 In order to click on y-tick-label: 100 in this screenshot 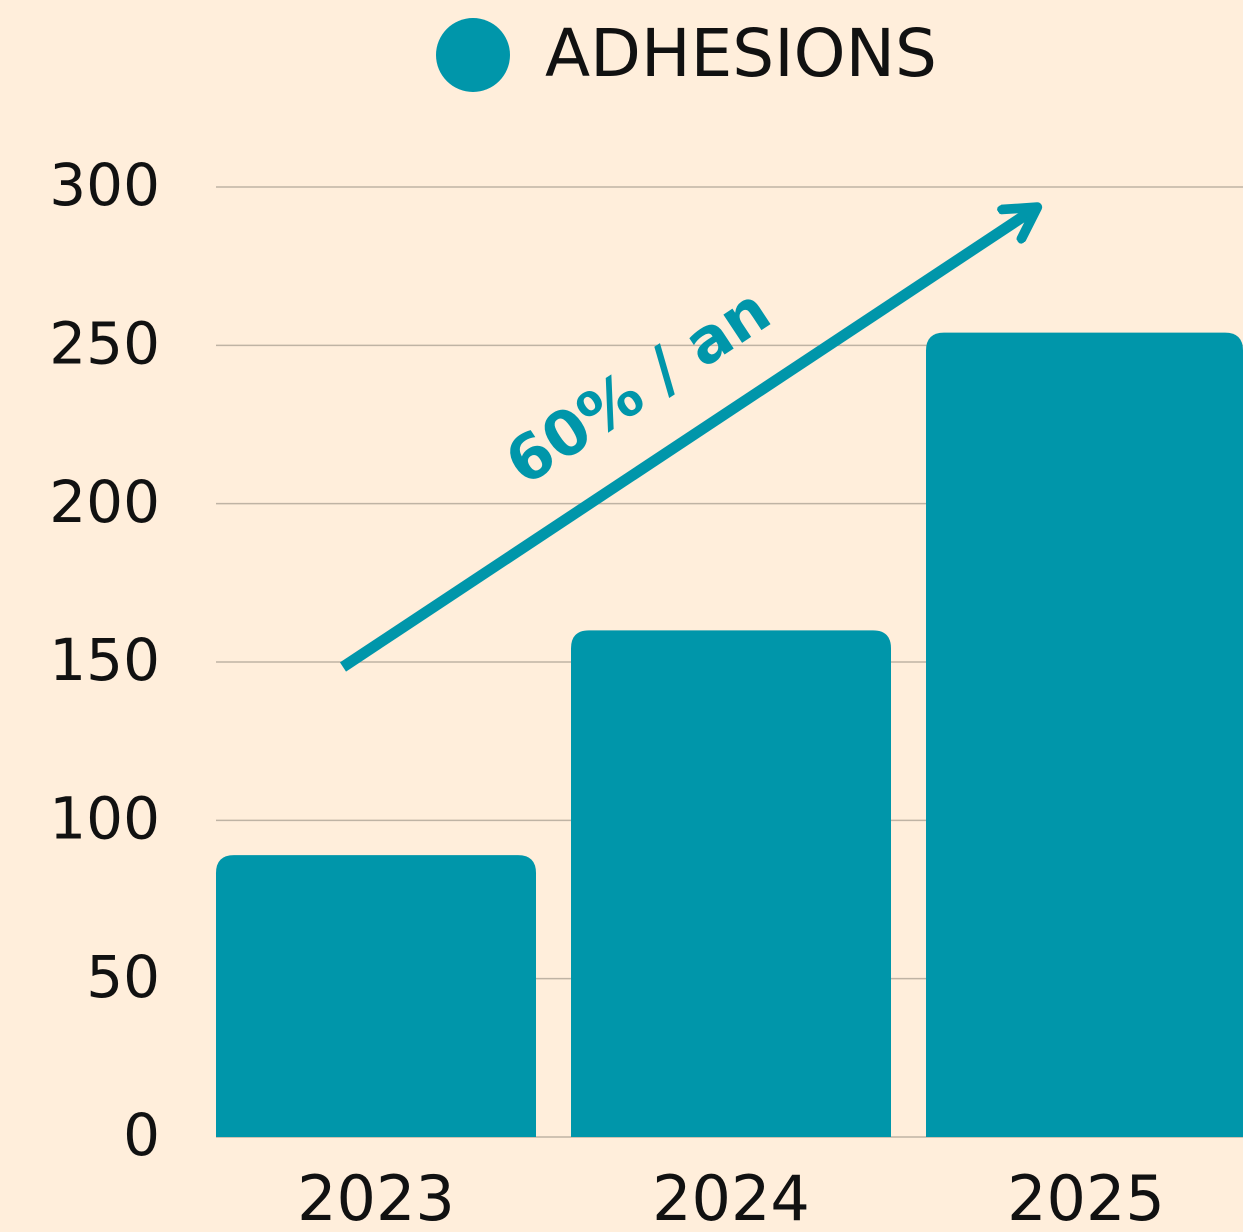, I will do `click(104, 818)`.